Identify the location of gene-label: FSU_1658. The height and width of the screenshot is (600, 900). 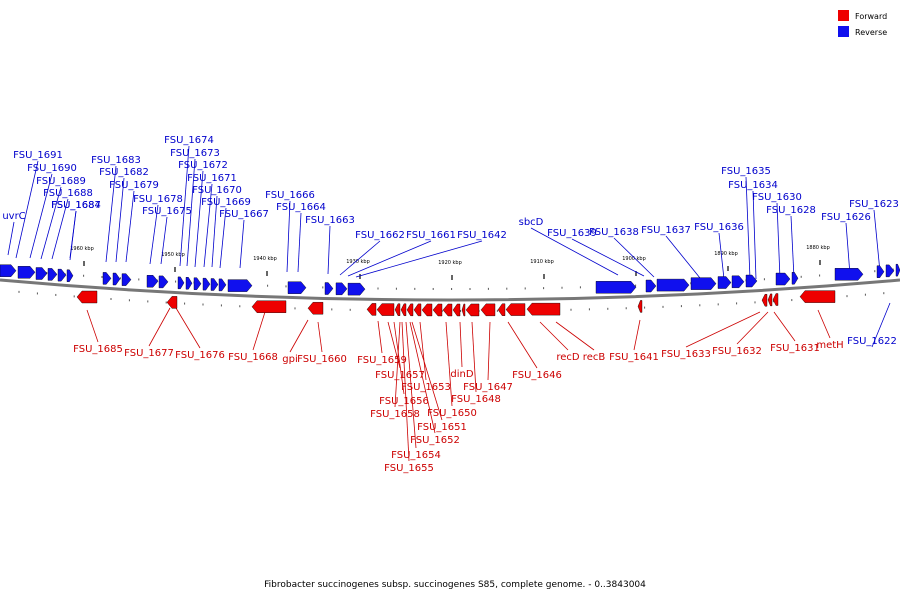
(395, 414).